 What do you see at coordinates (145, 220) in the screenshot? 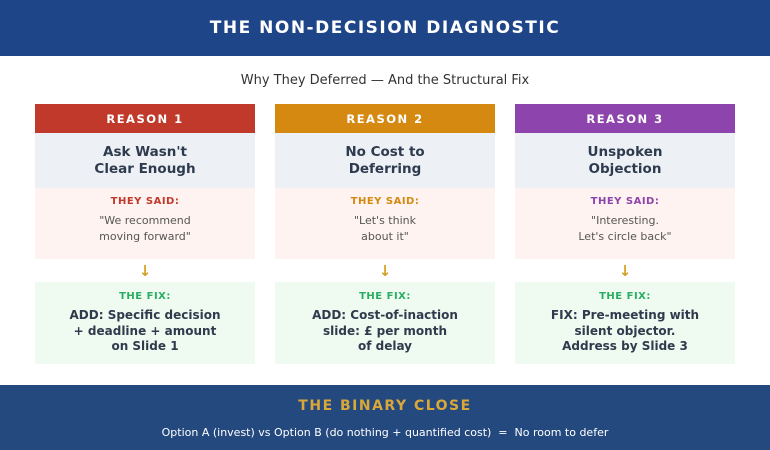
I see `quote-line: "We recommend` at bounding box center [145, 220].